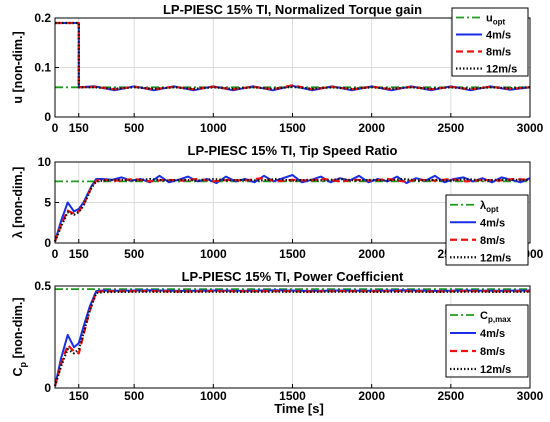 The image size is (550, 422). I want to click on y-axis-label: λ [non-dim.], so click(18, 203).